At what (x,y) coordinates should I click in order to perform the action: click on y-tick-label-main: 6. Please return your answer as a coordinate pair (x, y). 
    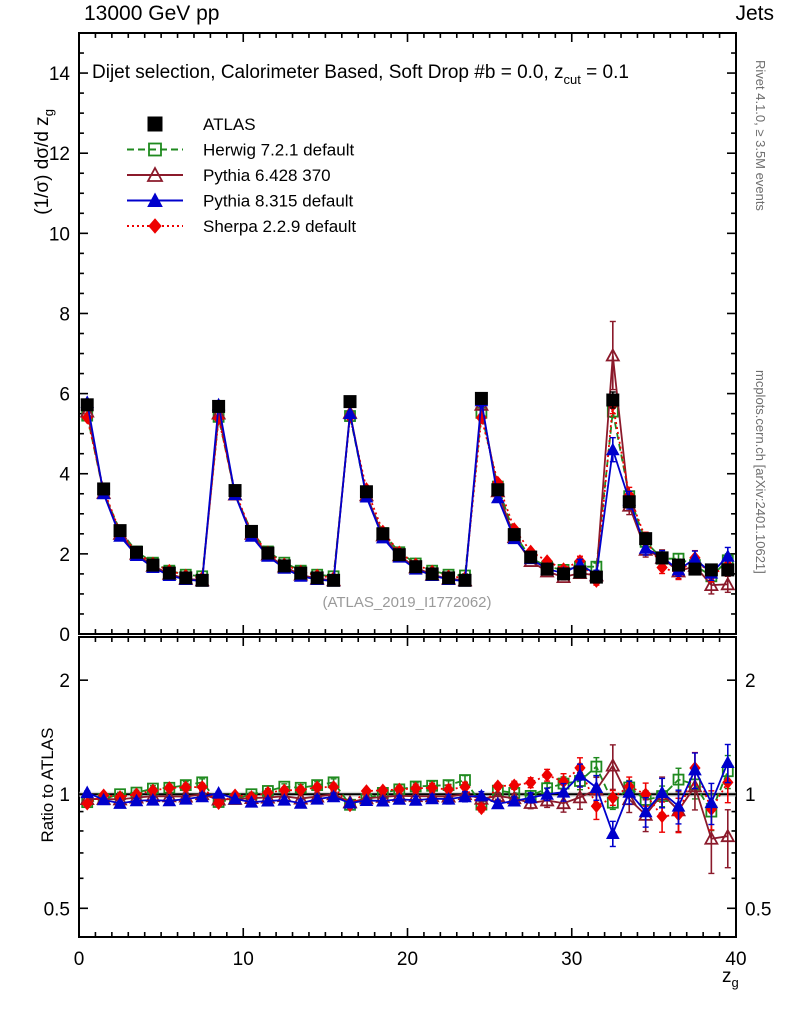
    Looking at the image, I should click on (64, 395).